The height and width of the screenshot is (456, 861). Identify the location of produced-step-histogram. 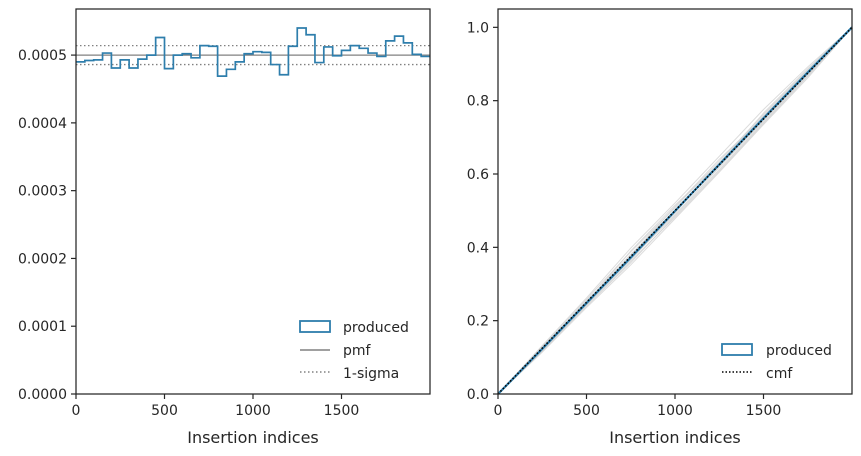
(253, 52).